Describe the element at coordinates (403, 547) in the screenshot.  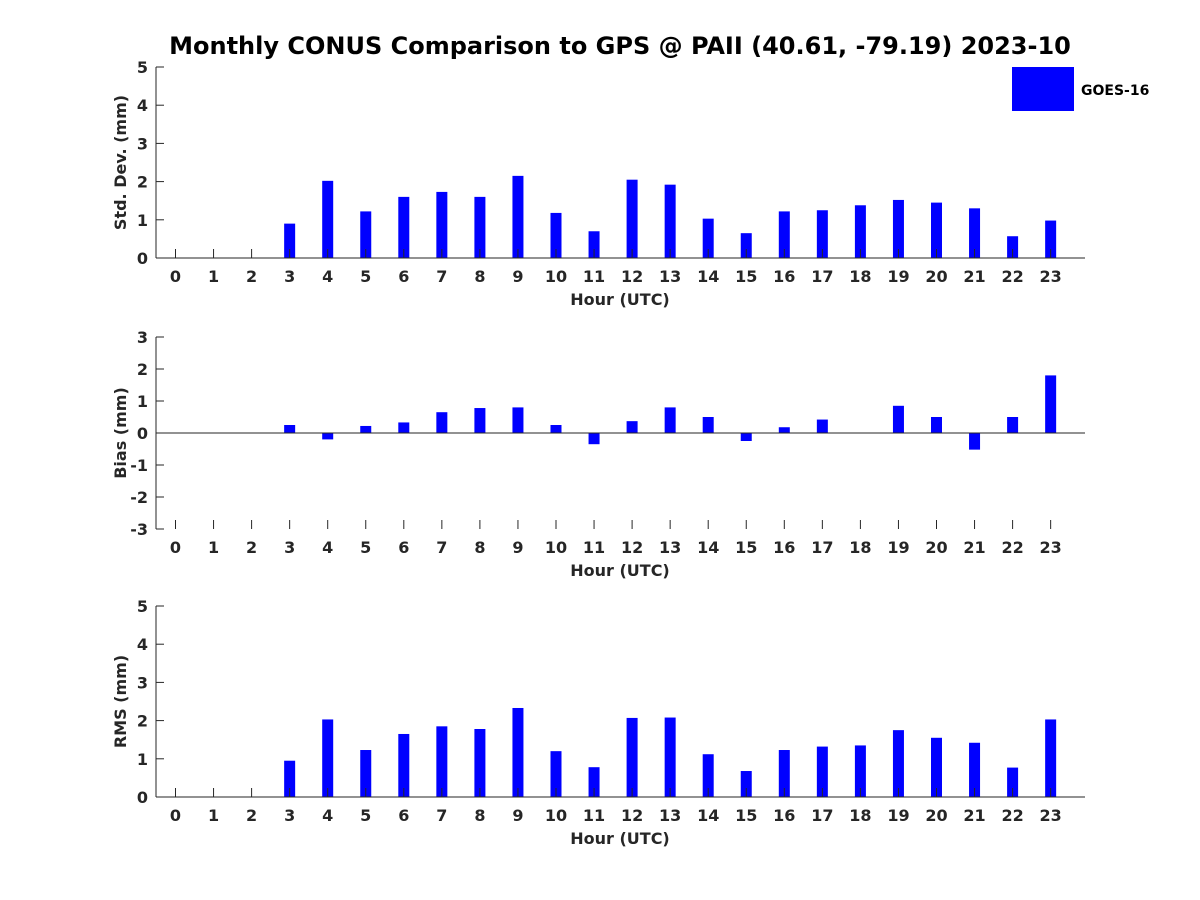
I see `bias-x-tick-label: 6` at that location.